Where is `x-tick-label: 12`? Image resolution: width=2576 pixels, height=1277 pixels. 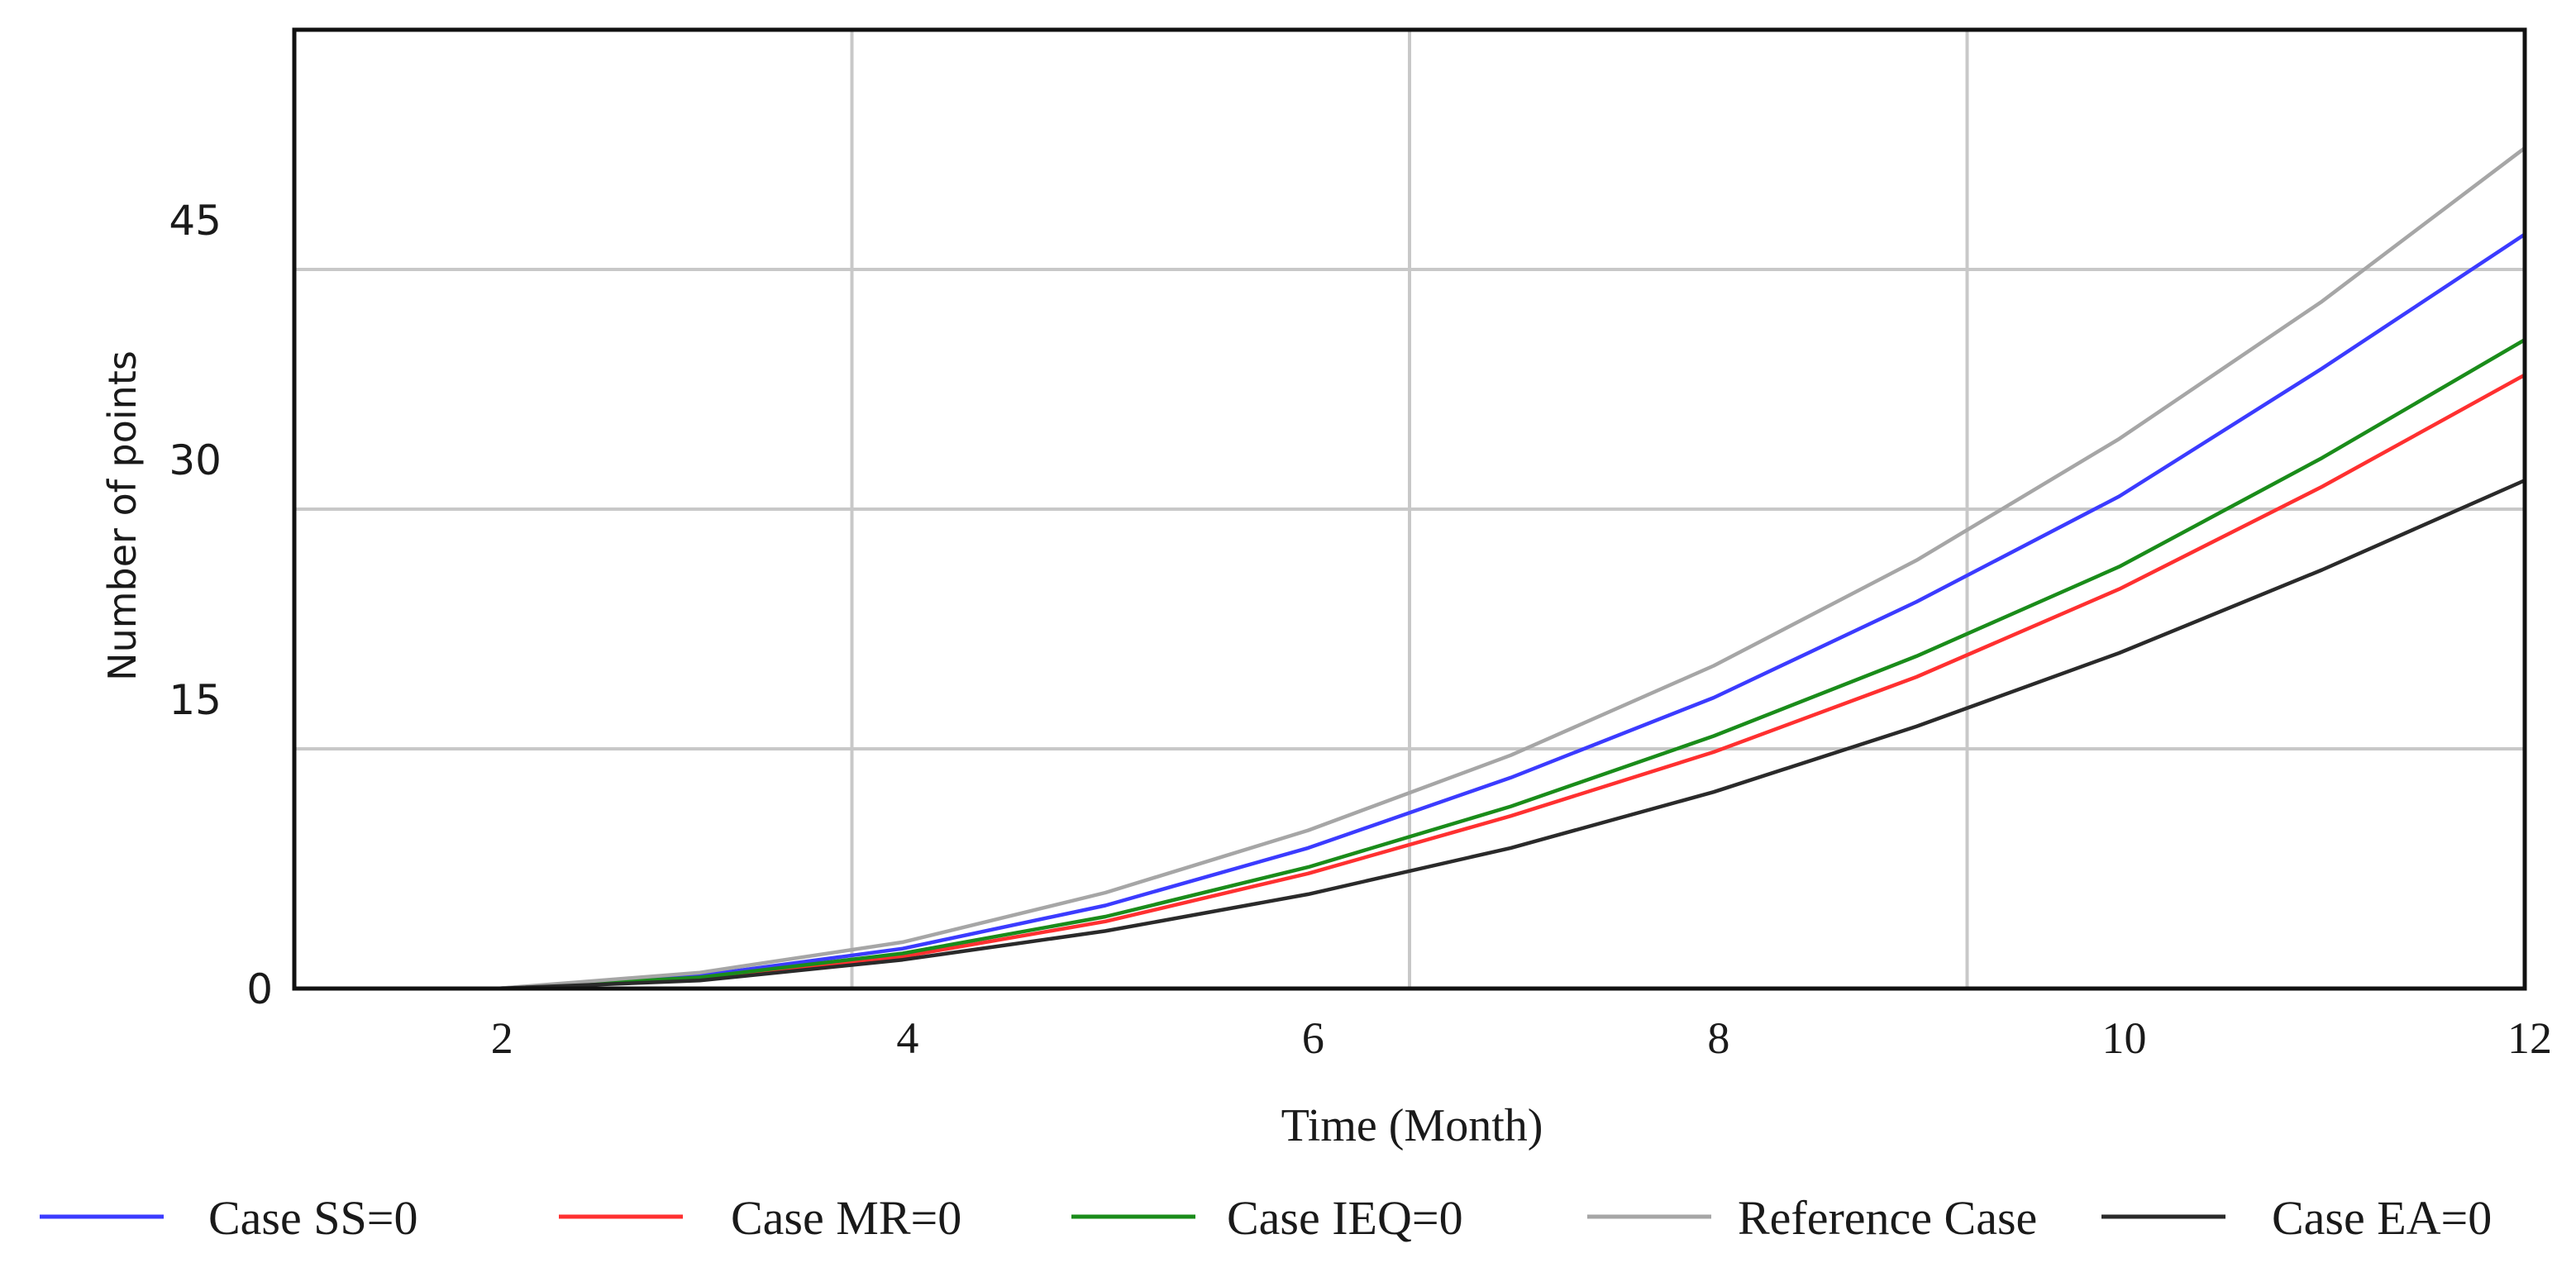 x-tick-label: 12 is located at coordinates (2529, 1038).